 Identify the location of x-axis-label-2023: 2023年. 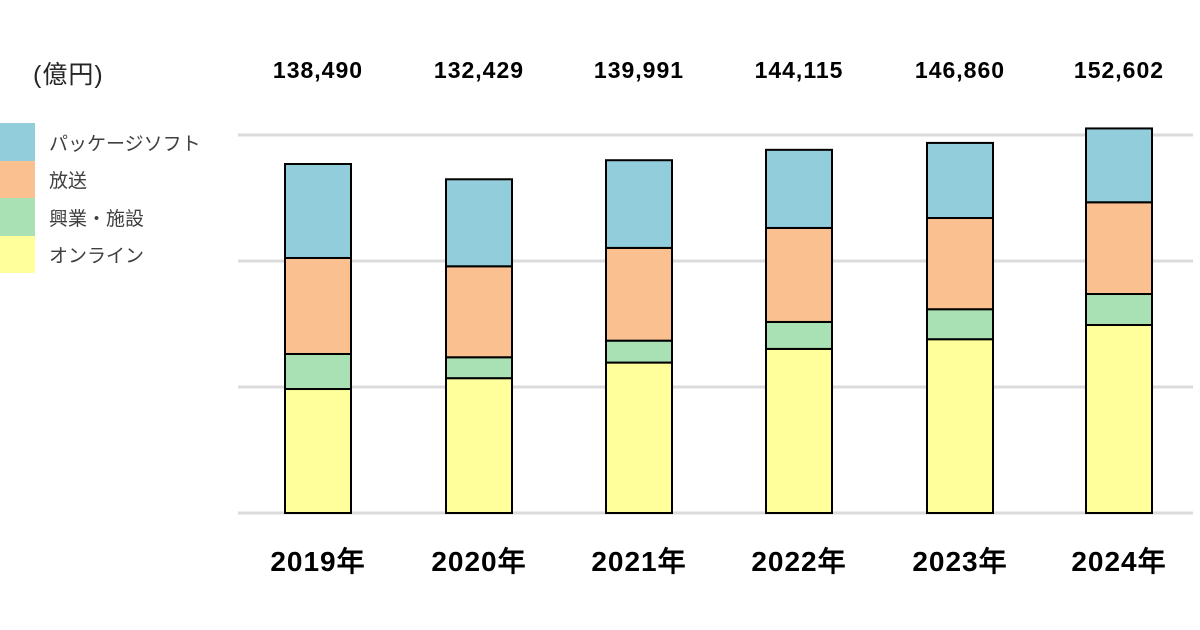
(960, 561).